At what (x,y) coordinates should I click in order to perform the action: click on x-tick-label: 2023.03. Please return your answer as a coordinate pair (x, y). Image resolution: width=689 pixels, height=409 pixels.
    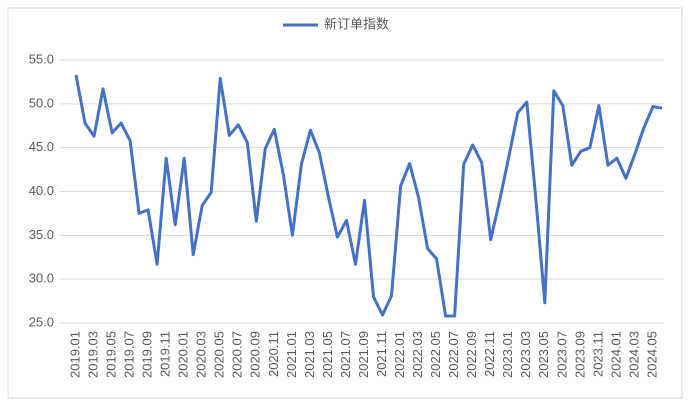
    Looking at the image, I should click on (525, 354).